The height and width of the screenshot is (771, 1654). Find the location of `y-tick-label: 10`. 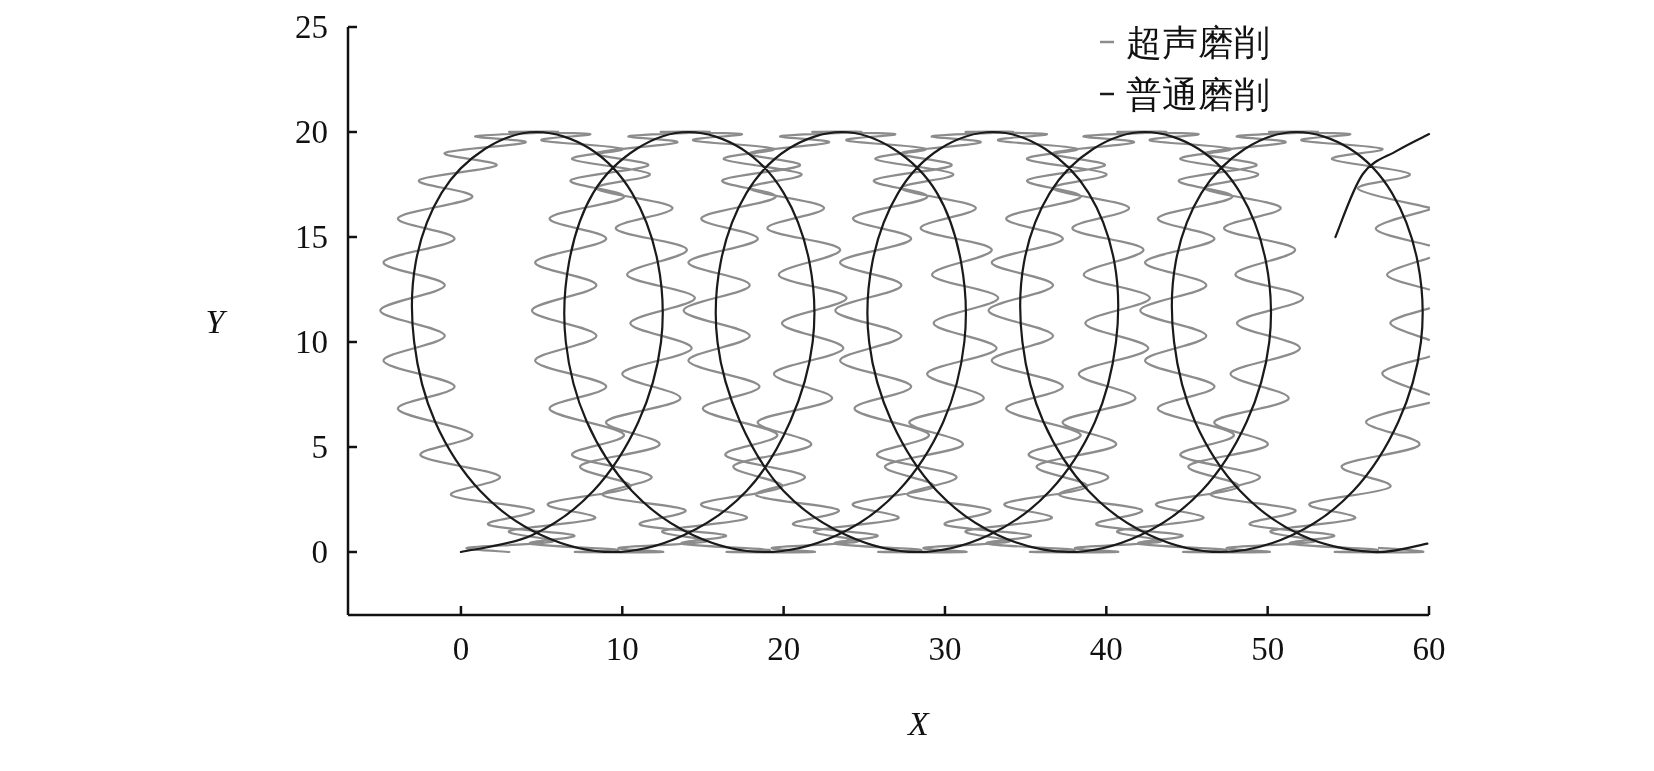

y-tick-label: 10 is located at coordinates (311, 342).